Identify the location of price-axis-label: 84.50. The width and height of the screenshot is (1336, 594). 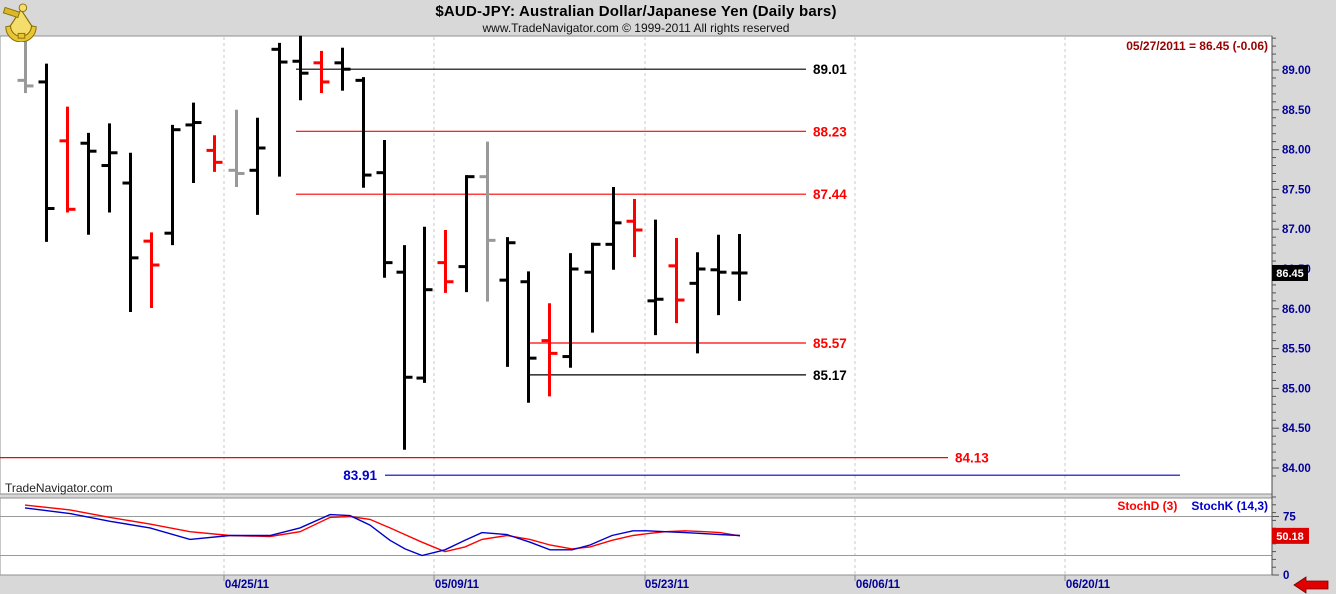
(1296, 429).